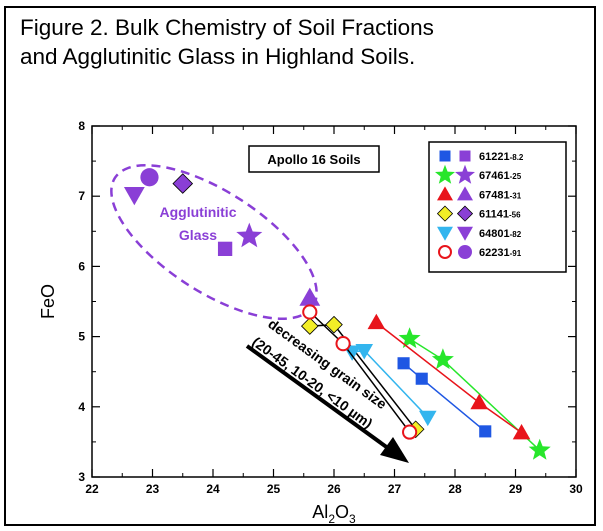 This screenshot has width=603, height=531. What do you see at coordinates (198, 212) in the screenshot?
I see `glass-label-line-1: Agglutinitic` at bounding box center [198, 212].